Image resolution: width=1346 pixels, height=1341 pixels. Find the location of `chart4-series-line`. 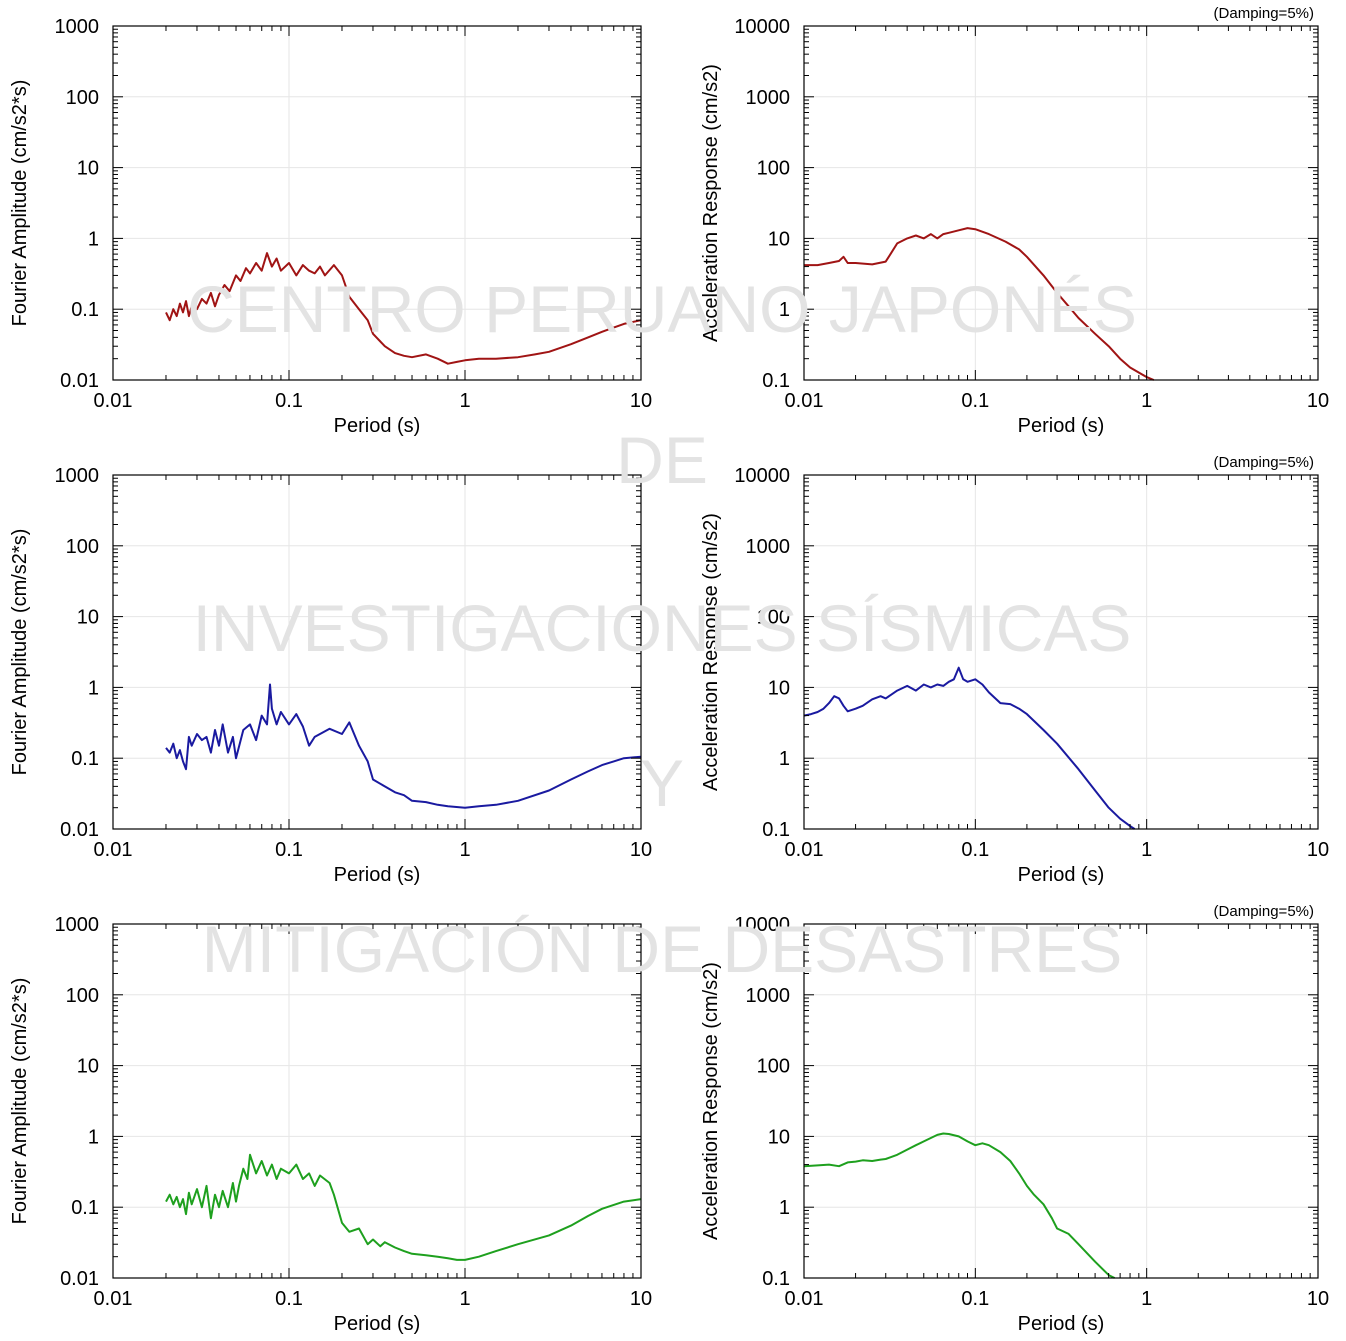

chart4-series-line is located at coordinates (969, 748).